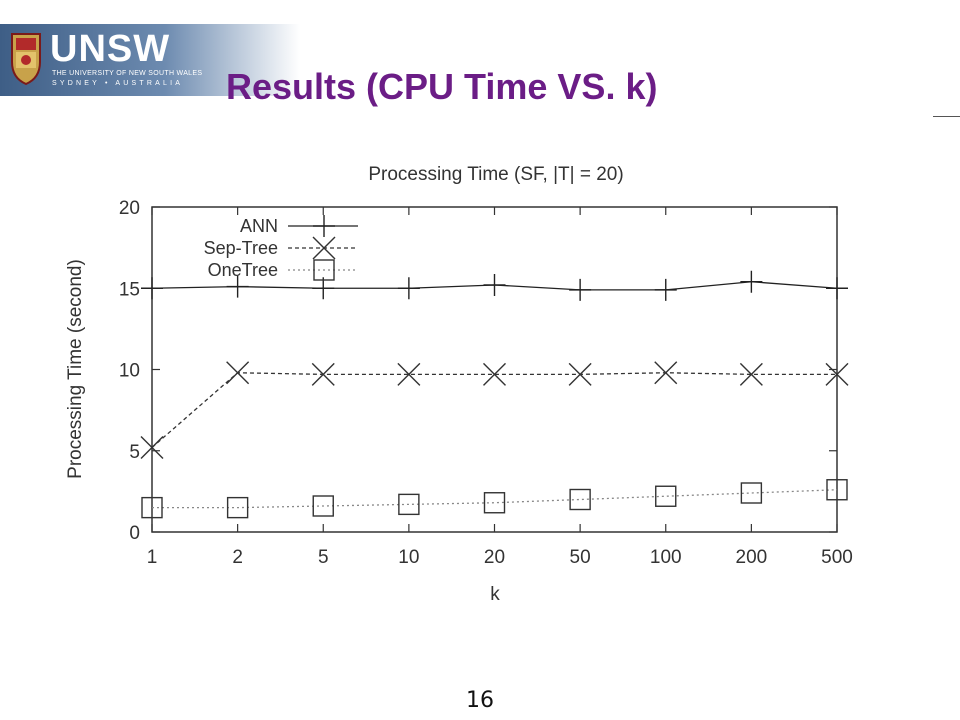 This screenshot has height=720, width=960. I want to click on x-tick-label: 10, so click(408, 557).